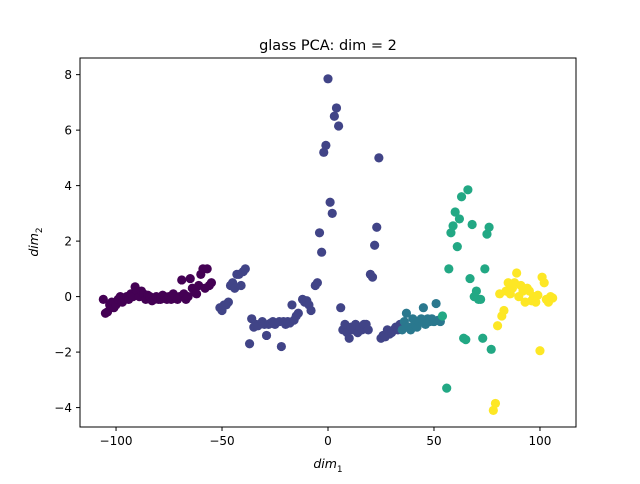 The height and width of the screenshot is (484, 640). What do you see at coordinates (68, 75) in the screenshot?
I see `y-tick-label: 8` at bounding box center [68, 75].